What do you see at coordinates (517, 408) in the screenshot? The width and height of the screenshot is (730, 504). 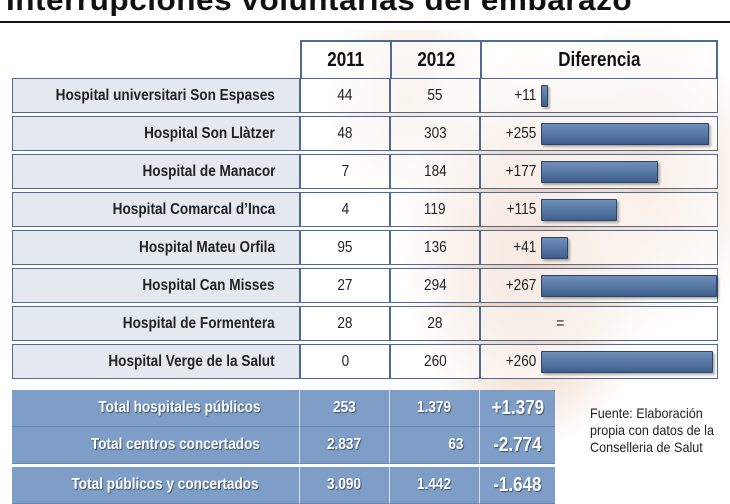 I see `total-diff: +1.379` at bounding box center [517, 408].